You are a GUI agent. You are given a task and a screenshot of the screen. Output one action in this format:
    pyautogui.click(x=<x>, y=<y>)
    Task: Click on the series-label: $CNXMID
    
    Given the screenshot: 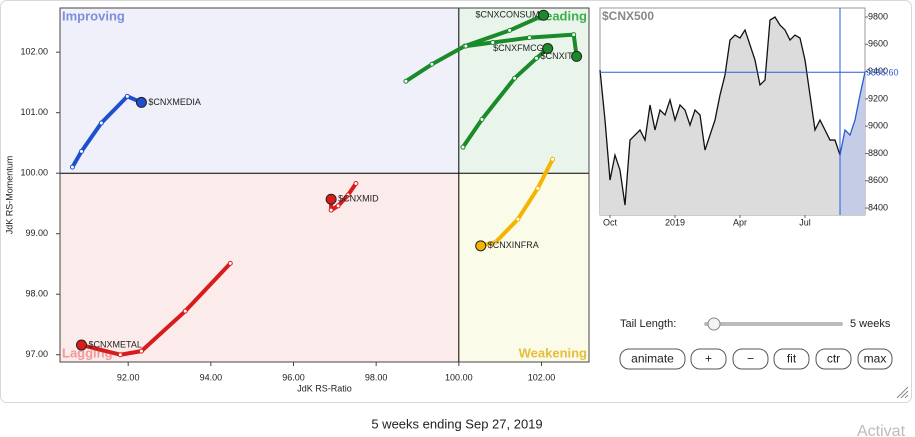 What is the action you would take?
    pyautogui.click(x=358, y=199)
    